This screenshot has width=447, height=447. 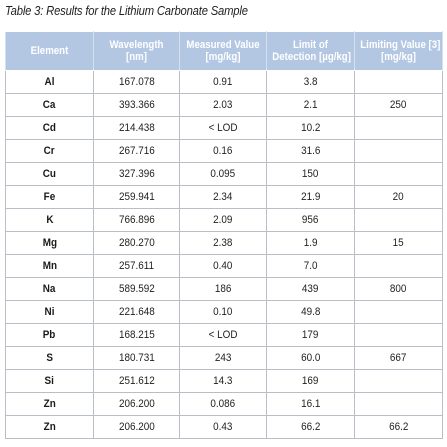 What do you see at coordinates (136, 220) in the screenshot?
I see `cell-wavelength: 766.896` at bounding box center [136, 220].